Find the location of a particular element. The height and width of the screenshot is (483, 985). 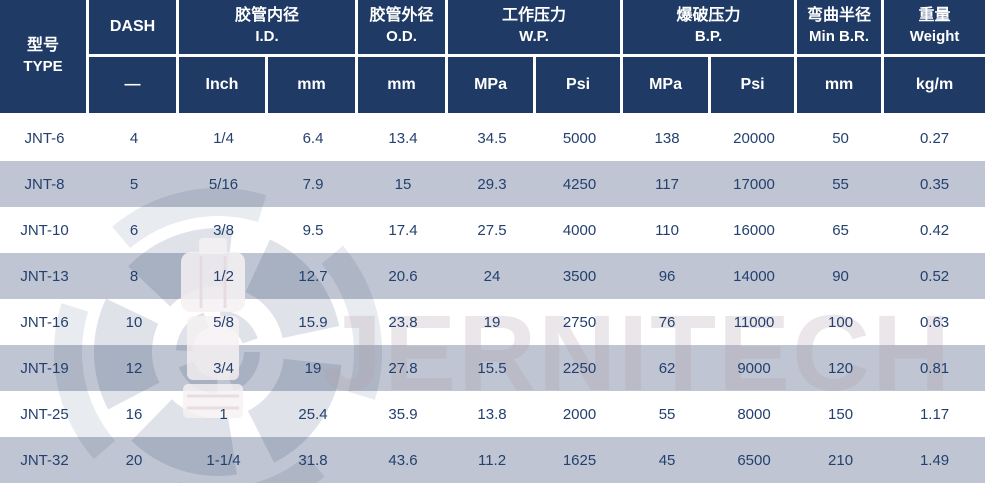

cell: 8 is located at coordinates (134, 276).